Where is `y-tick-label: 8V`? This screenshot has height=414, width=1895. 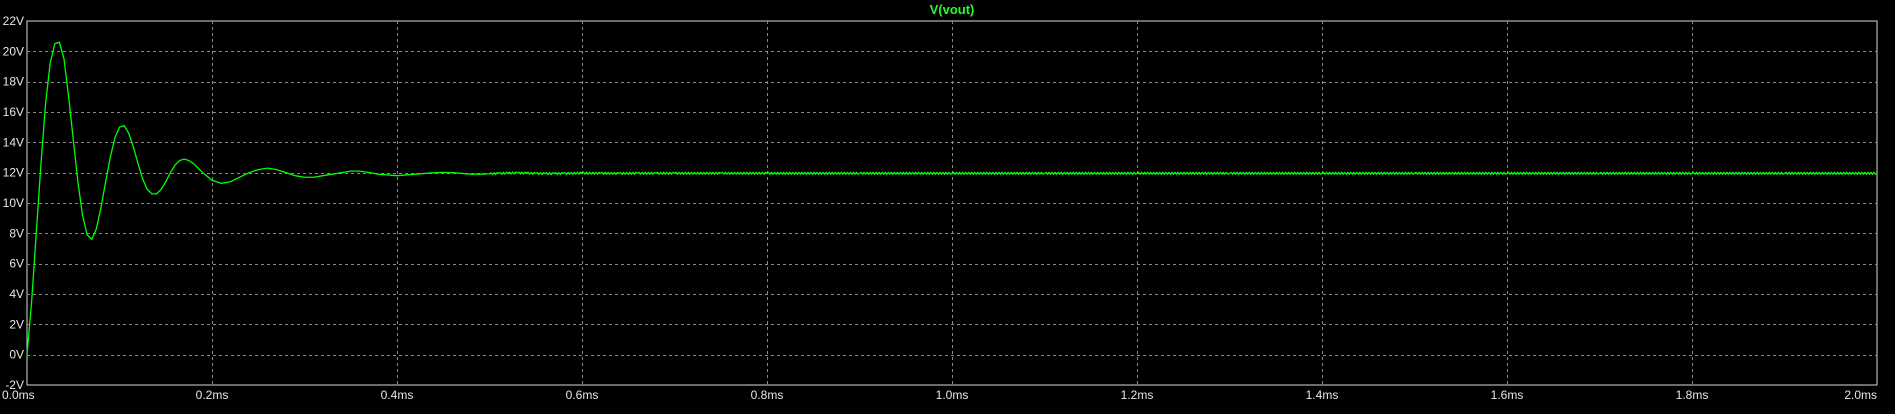 y-tick-label: 8V is located at coordinates (16, 233).